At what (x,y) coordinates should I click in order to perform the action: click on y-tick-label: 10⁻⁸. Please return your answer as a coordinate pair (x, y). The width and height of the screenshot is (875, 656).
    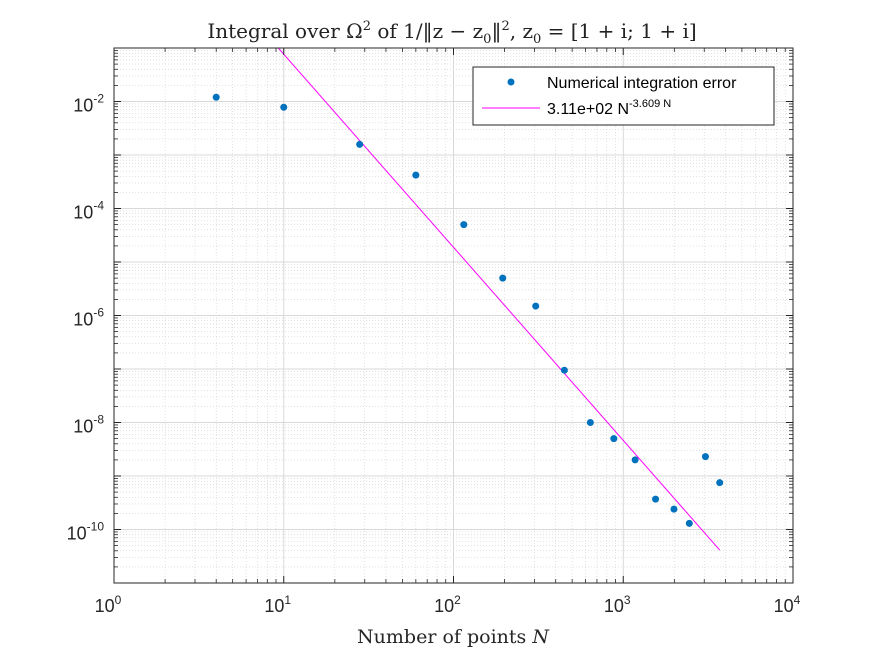
    Looking at the image, I should click on (88, 425).